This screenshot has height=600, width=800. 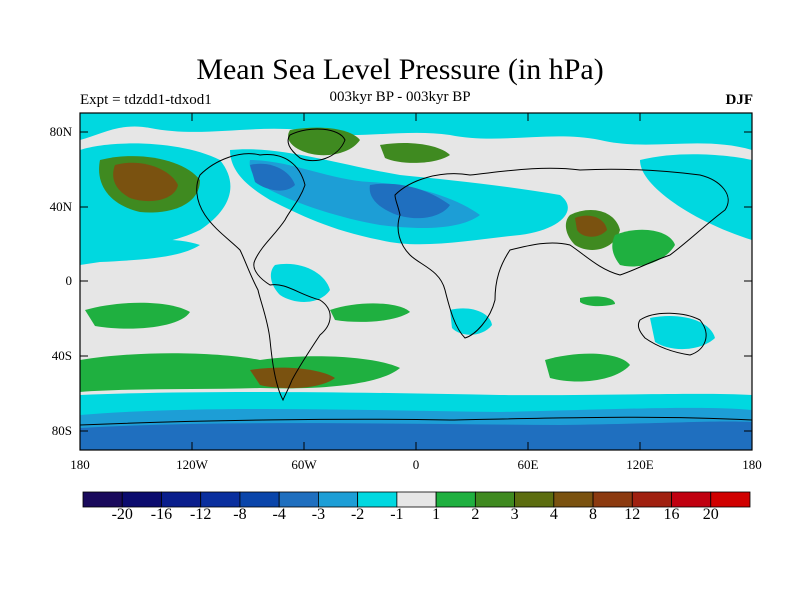 What do you see at coordinates (416, 464) in the screenshot?
I see `lon-label-0: 0` at bounding box center [416, 464].